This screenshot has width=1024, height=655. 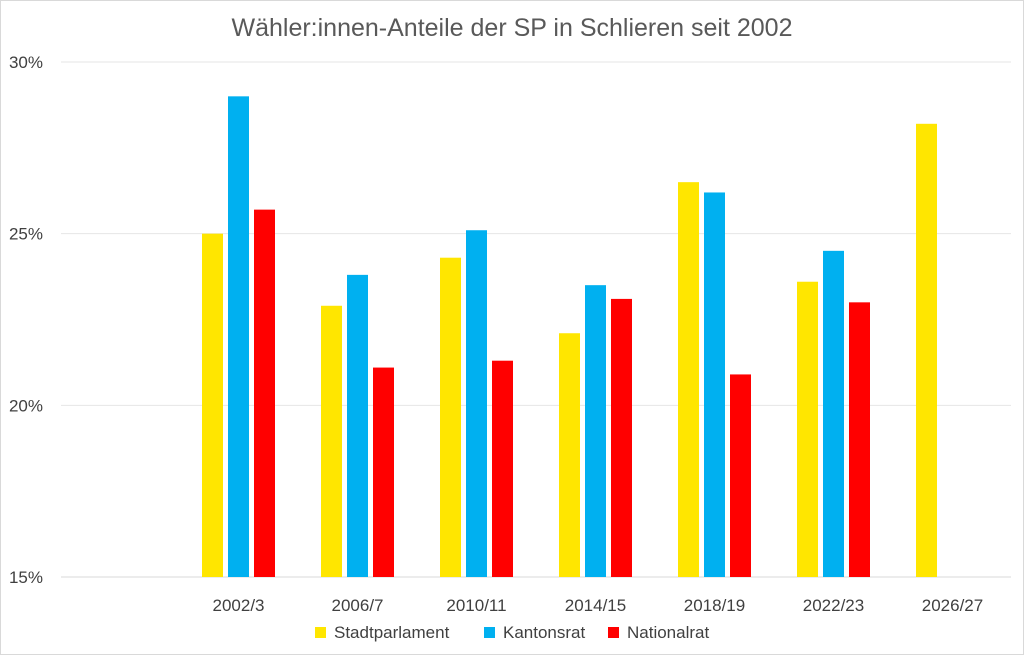 I want to click on legend-label-kantonsrat: Kantonsrat, so click(x=544, y=632).